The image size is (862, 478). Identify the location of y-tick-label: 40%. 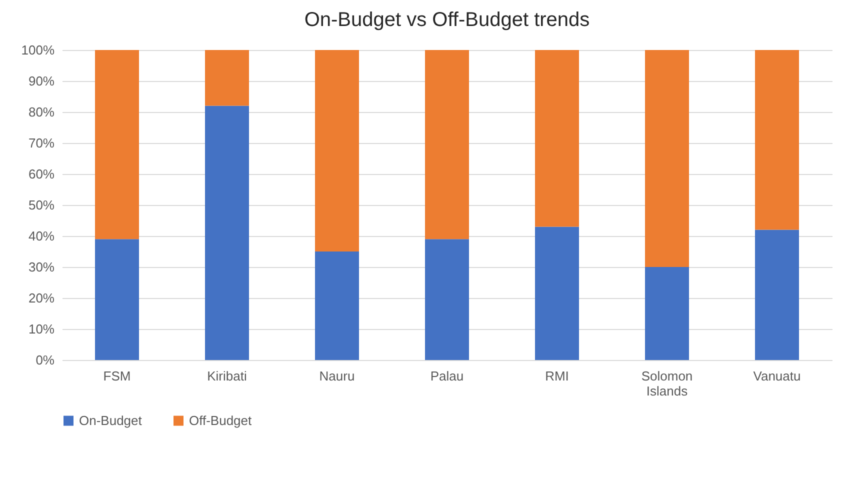
(41, 236).